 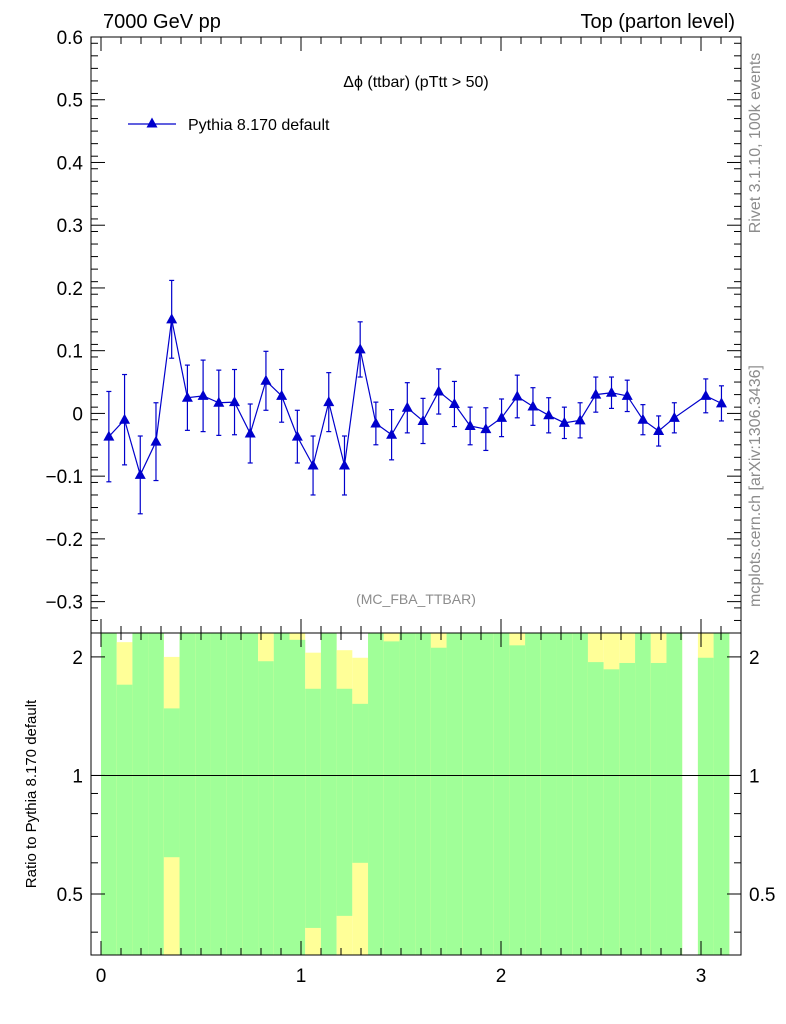 What do you see at coordinates (77, 414) in the screenshot?
I see `main-y-tick-label: 0` at bounding box center [77, 414].